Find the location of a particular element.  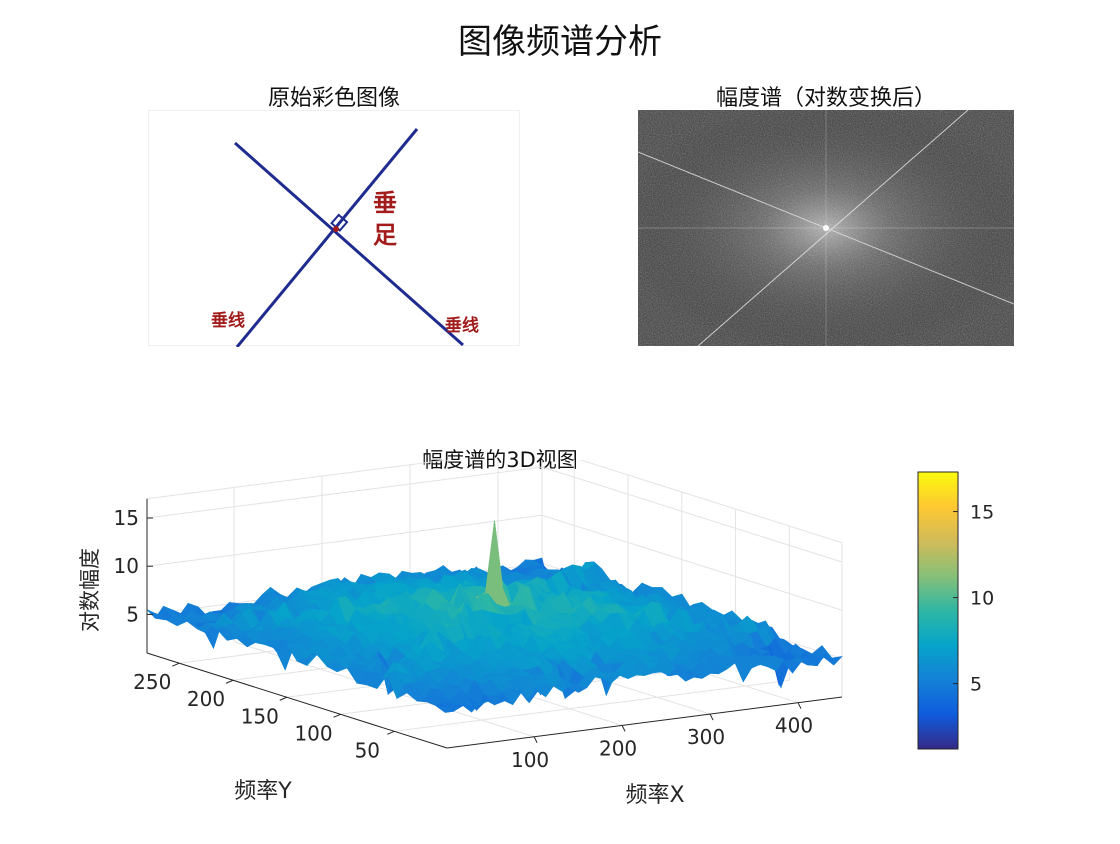

y-axis-label: 频率Y is located at coordinates (263, 791).